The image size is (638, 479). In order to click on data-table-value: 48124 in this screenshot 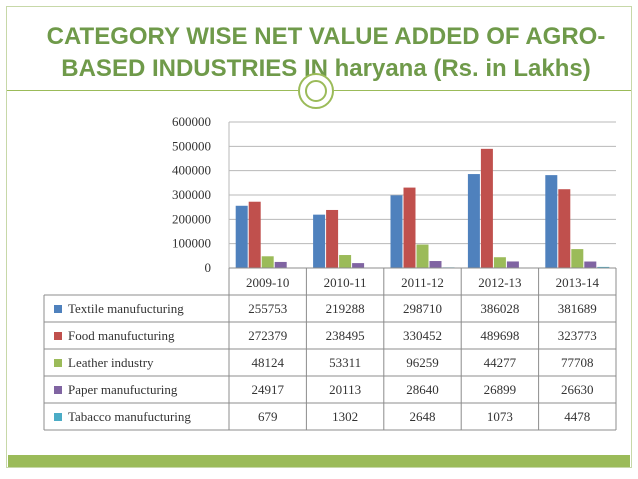, I will do `click(267, 362)`.